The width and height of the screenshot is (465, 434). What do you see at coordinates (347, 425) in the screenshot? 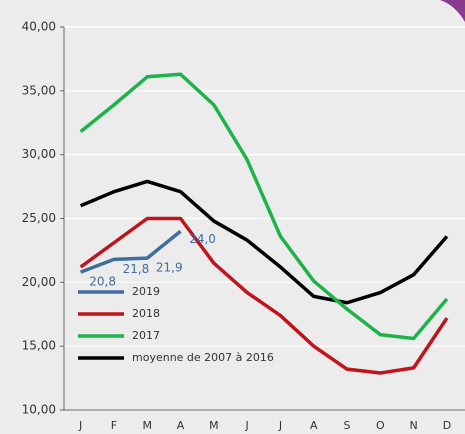
I see `x-tick-label: S` at bounding box center [347, 425].